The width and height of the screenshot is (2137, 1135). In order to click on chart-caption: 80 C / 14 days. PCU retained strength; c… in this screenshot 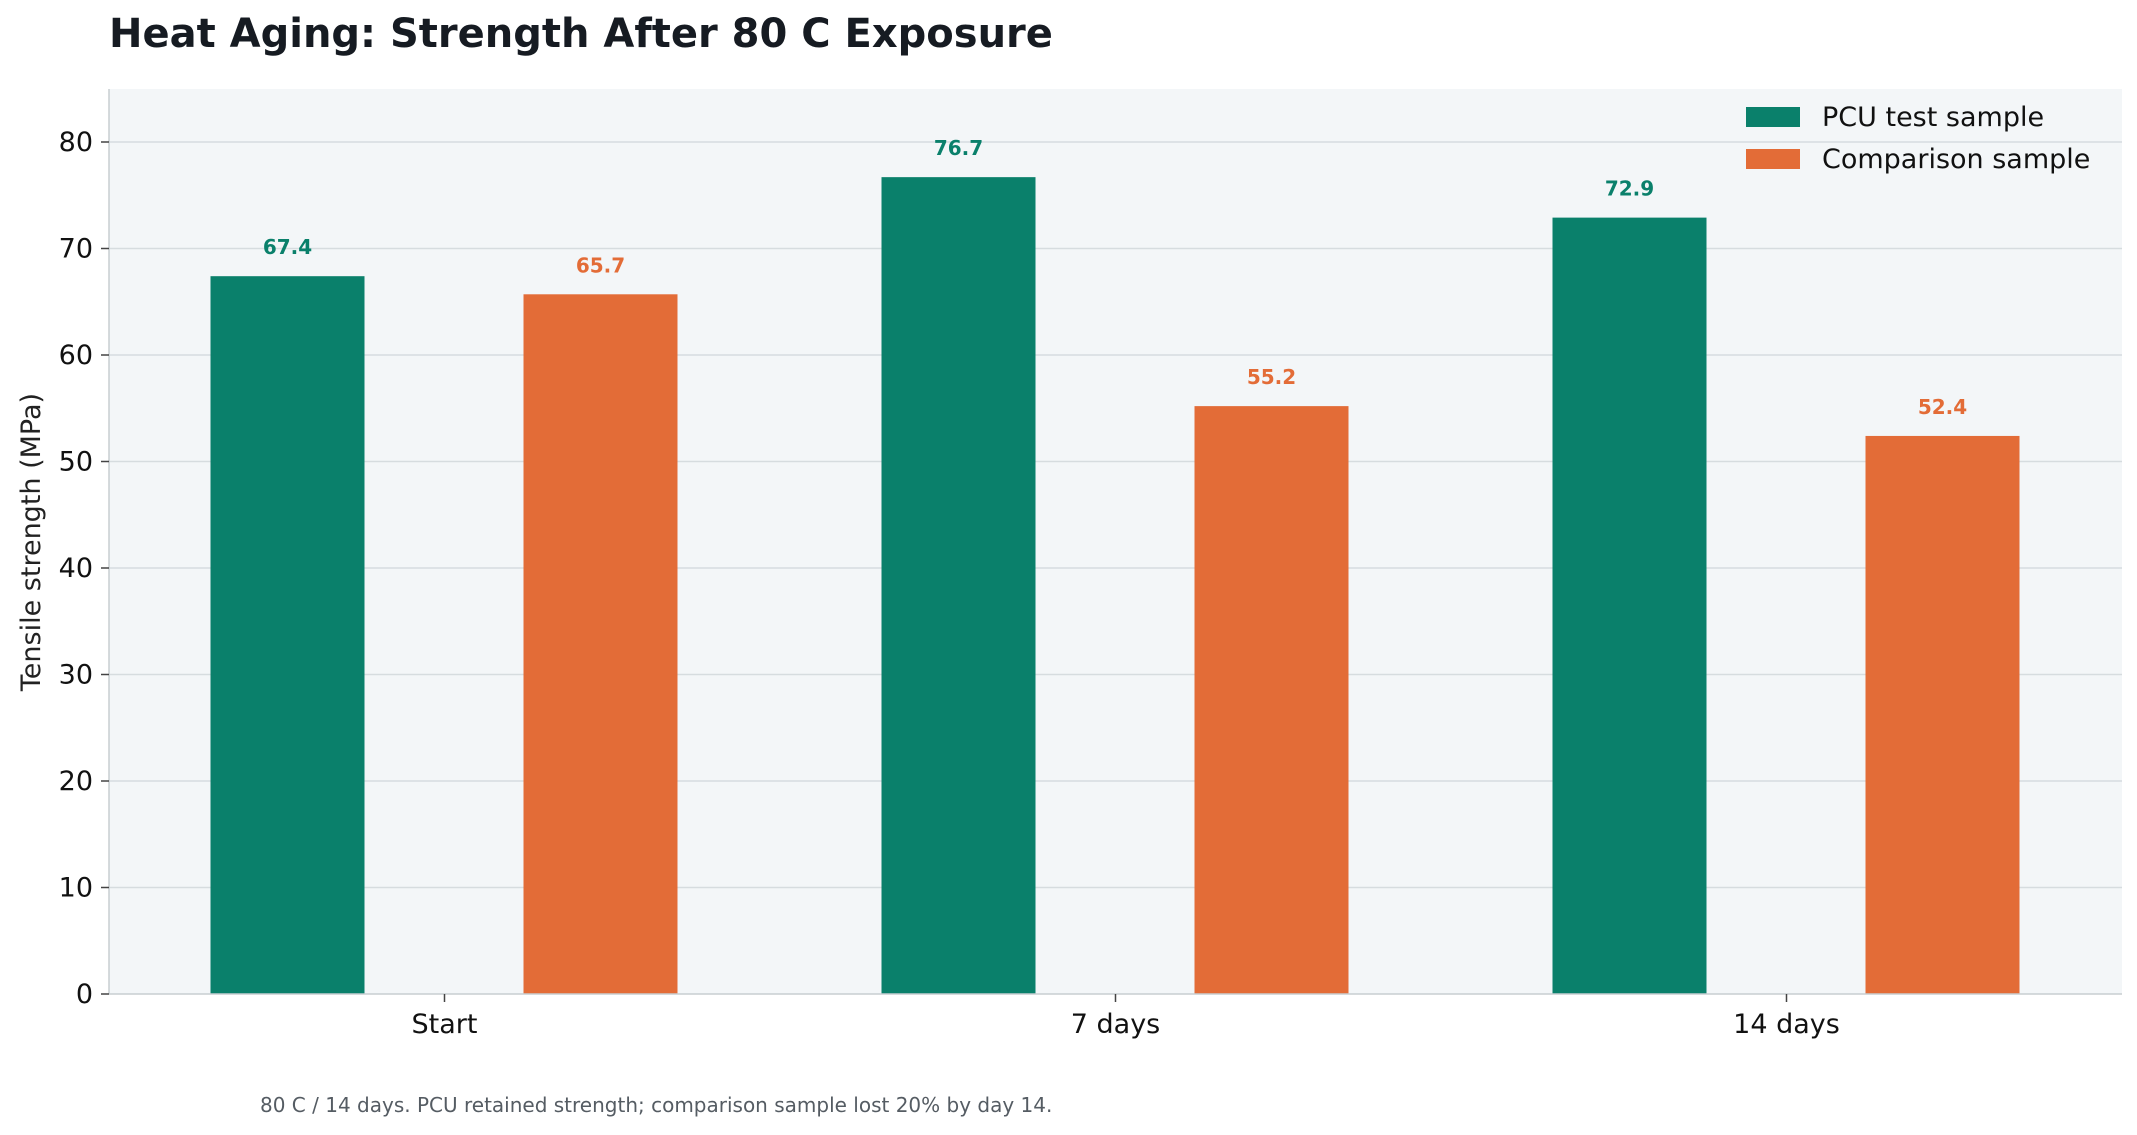, I will do `click(656, 1105)`.